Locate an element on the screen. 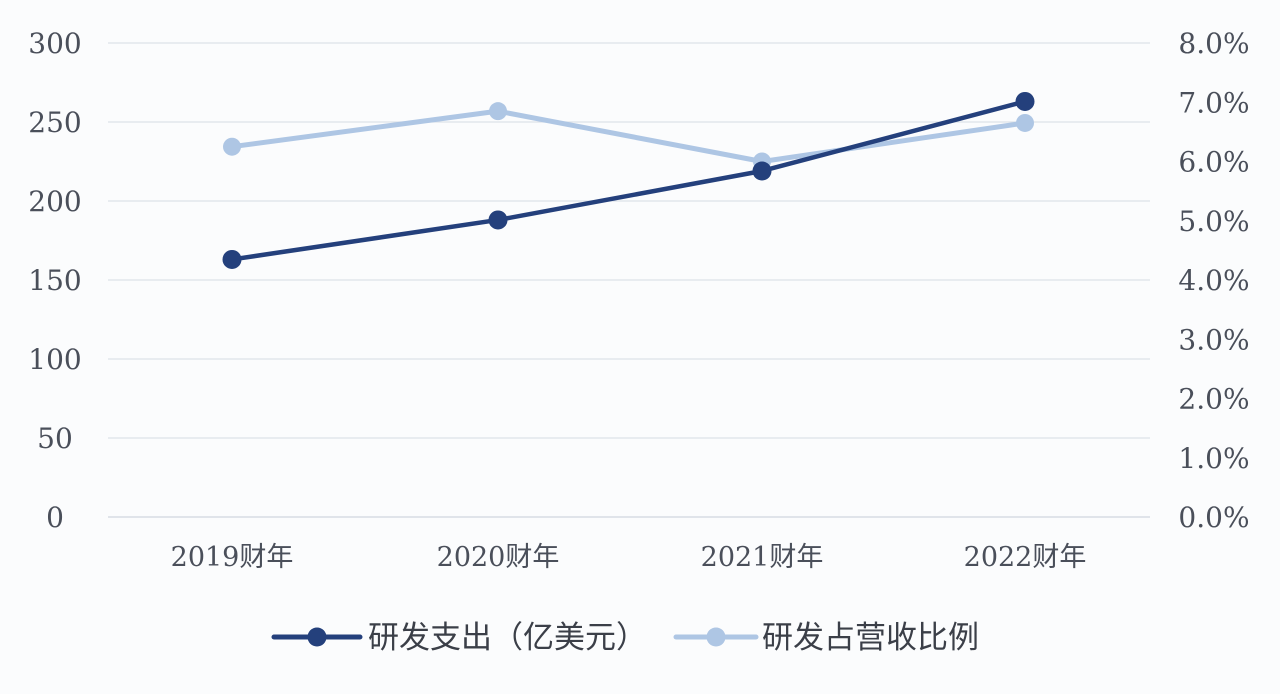 This screenshot has height=694, width=1280. right-tick-label: 8.0% is located at coordinates (1213, 43).